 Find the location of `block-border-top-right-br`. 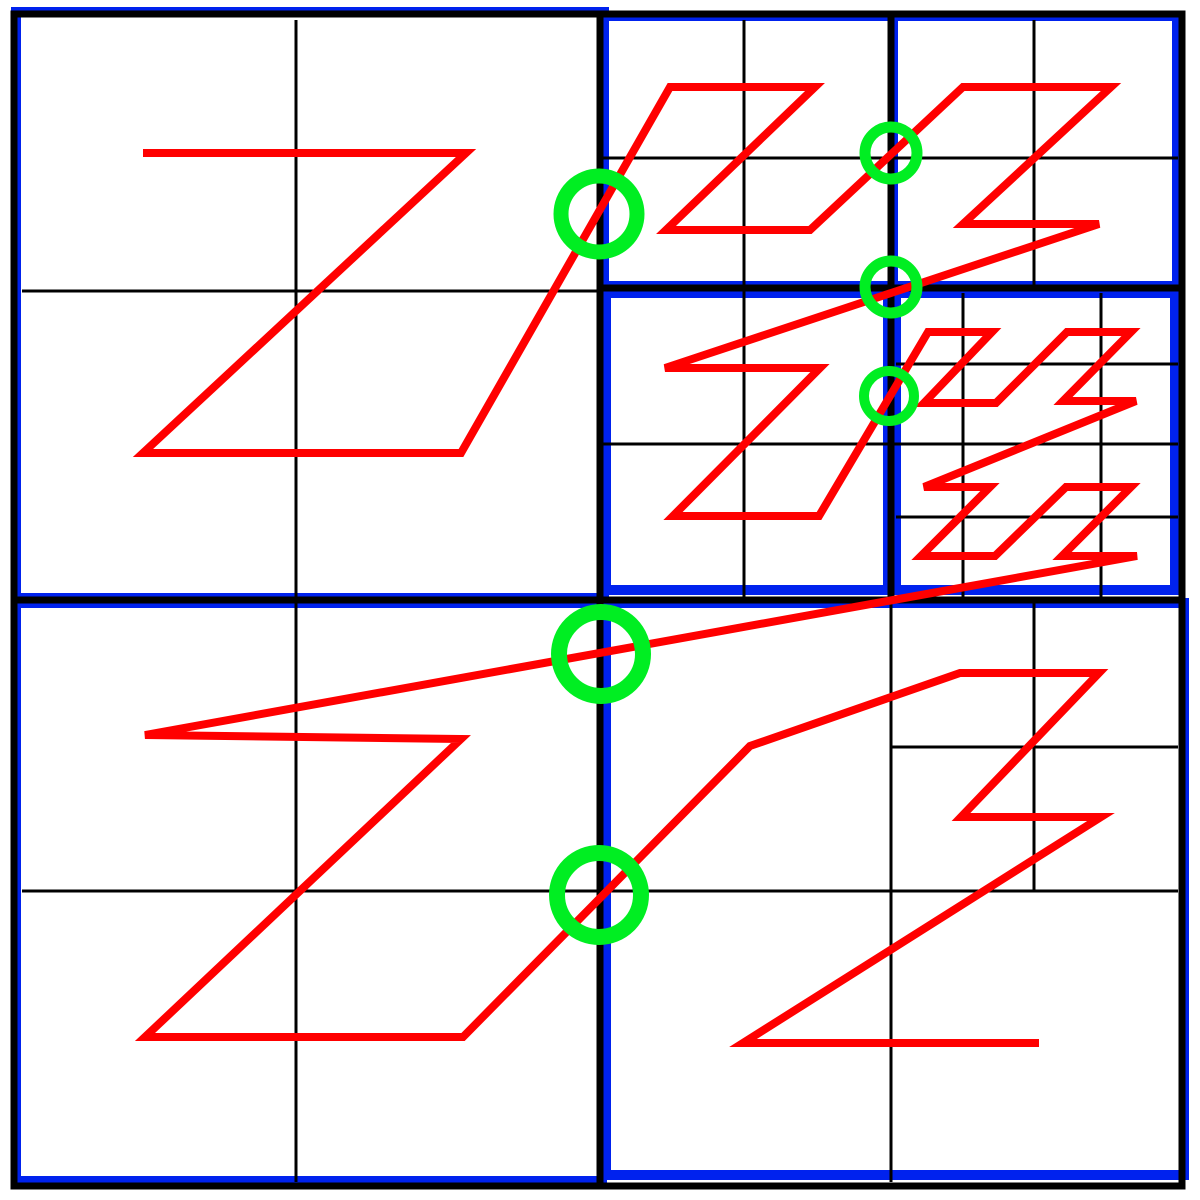

block-border-top-right-br is located at coordinates (1035, 441).